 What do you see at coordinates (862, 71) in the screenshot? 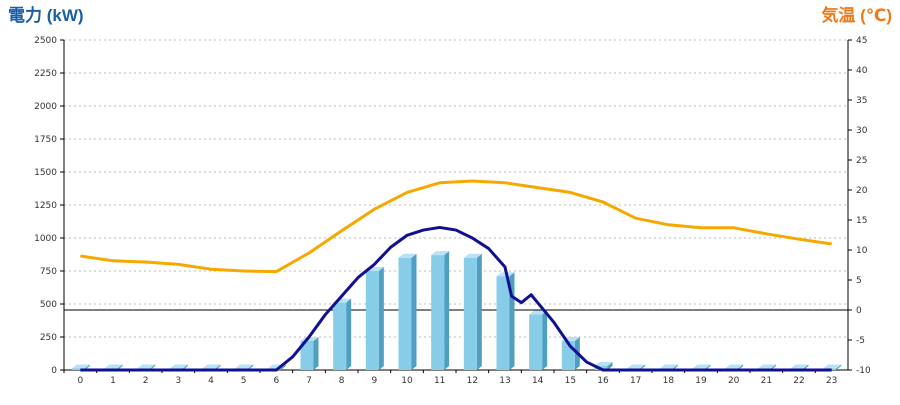
I see `right-tick-label: 40` at bounding box center [862, 71].